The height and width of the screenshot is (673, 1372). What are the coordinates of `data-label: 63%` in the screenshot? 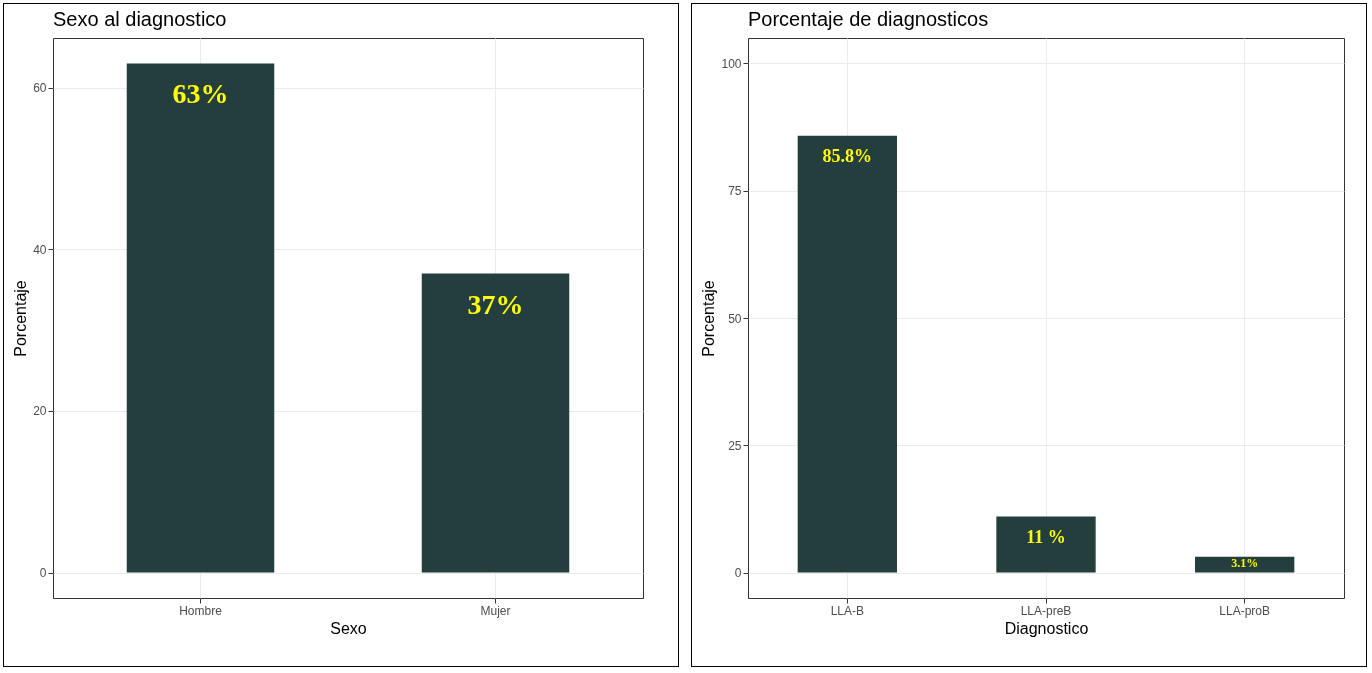 It's located at (200, 94).